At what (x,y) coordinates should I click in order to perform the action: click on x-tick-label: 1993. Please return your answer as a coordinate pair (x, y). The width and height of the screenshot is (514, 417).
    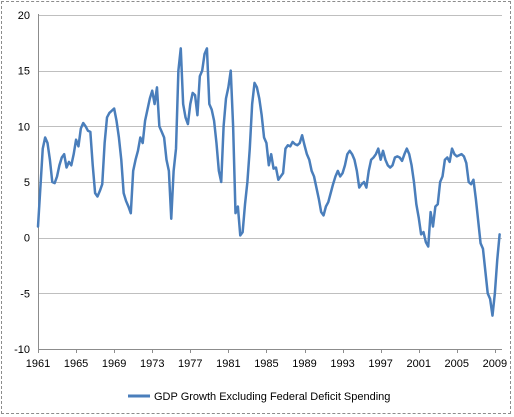
    Looking at the image, I should click on (342, 364).